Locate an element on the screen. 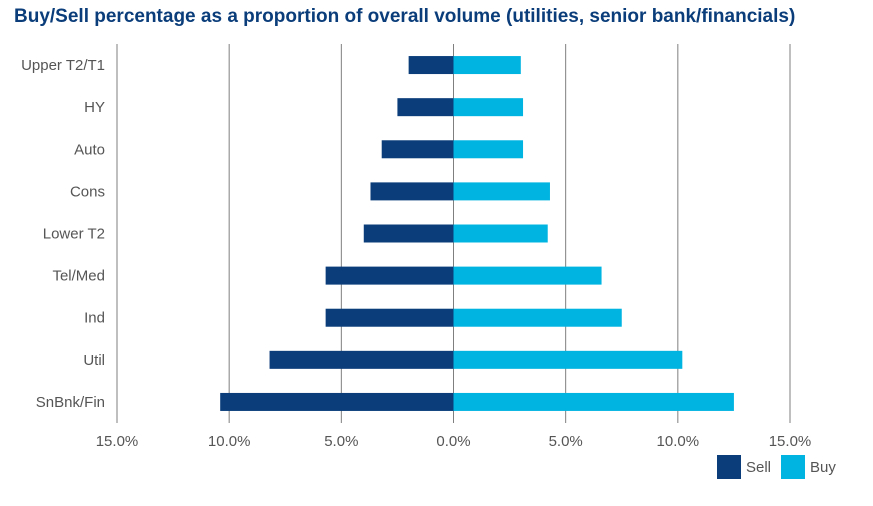 This screenshot has height=506, width=873. category-label: Tel/Med is located at coordinates (78, 276).